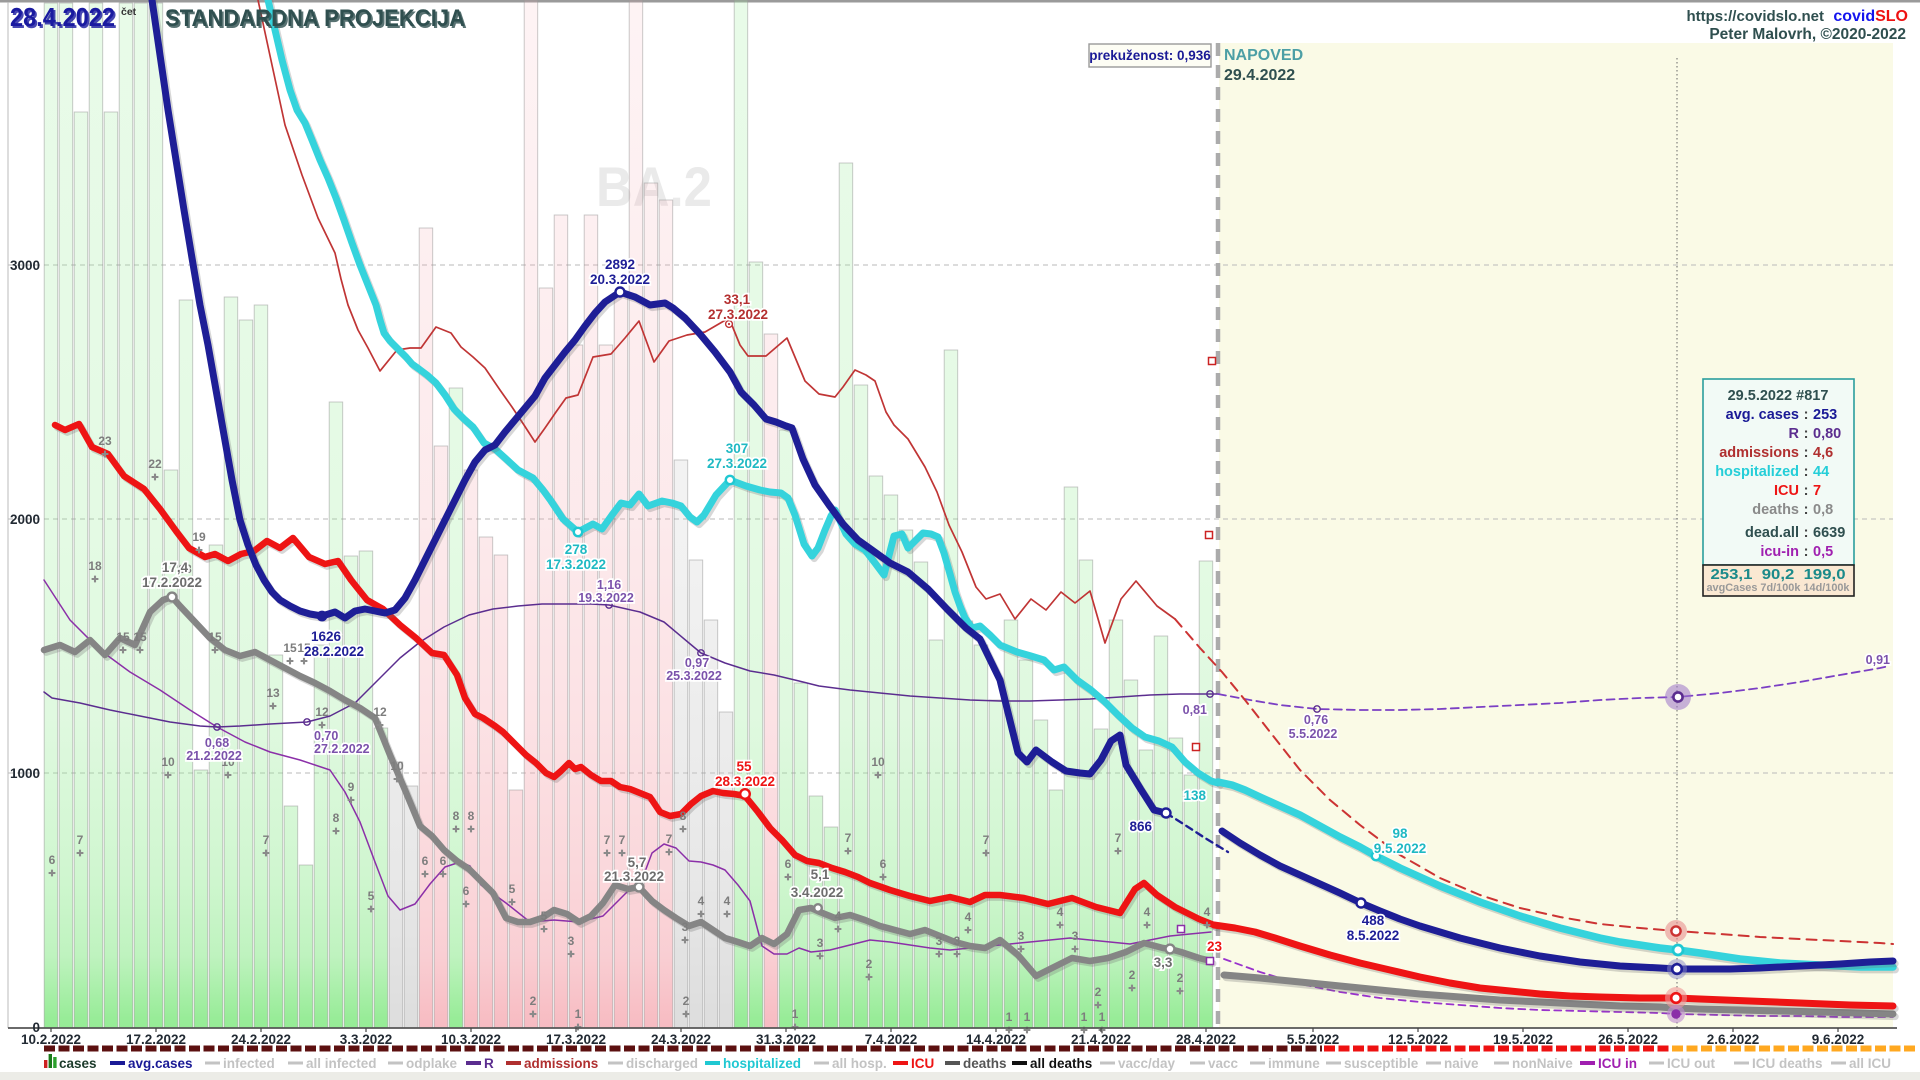 The image size is (1920, 1080). What do you see at coordinates (1825, 415) in the screenshot?
I see `svg-text: 253` at bounding box center [1825, 415].